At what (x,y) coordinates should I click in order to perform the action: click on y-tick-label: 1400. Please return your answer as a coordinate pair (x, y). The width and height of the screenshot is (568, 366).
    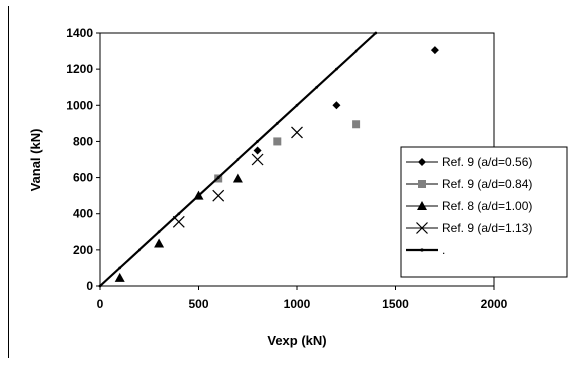
    Looking at the image, I should click on (79, 33).